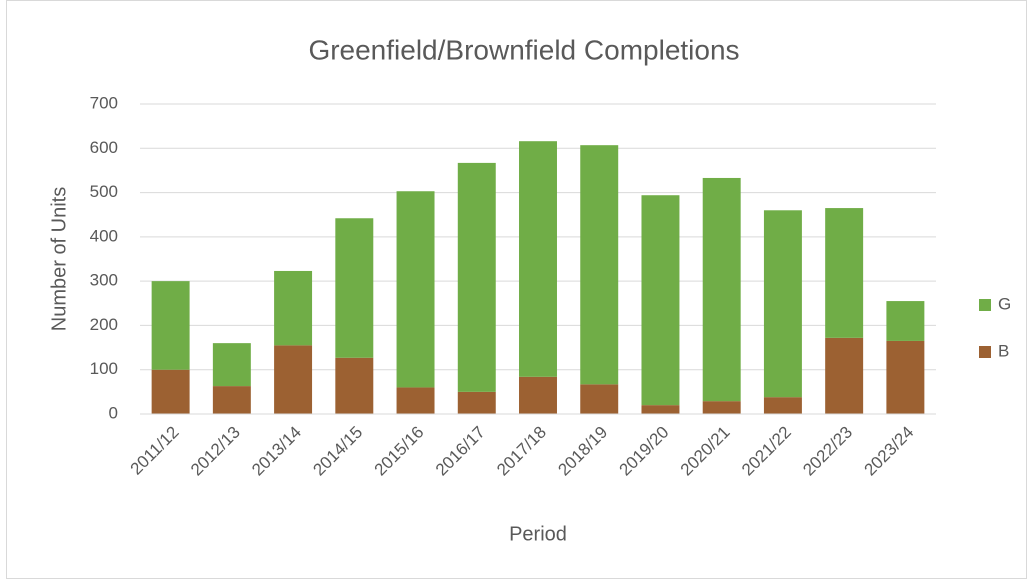 This screenshot has width=1028, height=585. I want to click on y-axis-label: Number of Units, so click(59, 259).